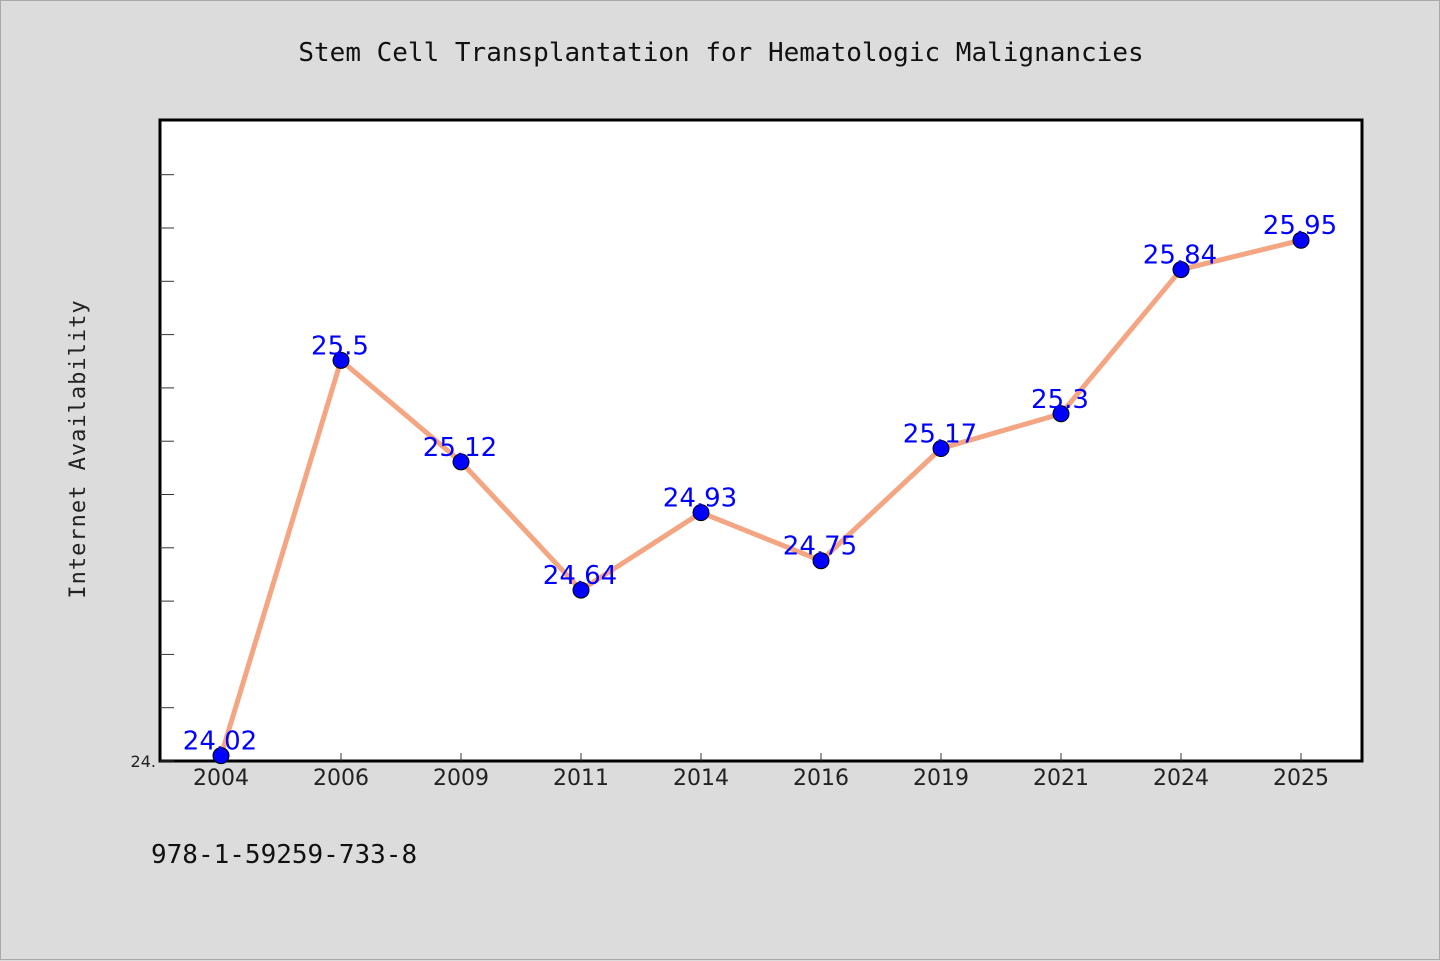 The height and width of the screenshot is (961, 1440). I want to click on x-tick-label: 2014, so click(701, 778).